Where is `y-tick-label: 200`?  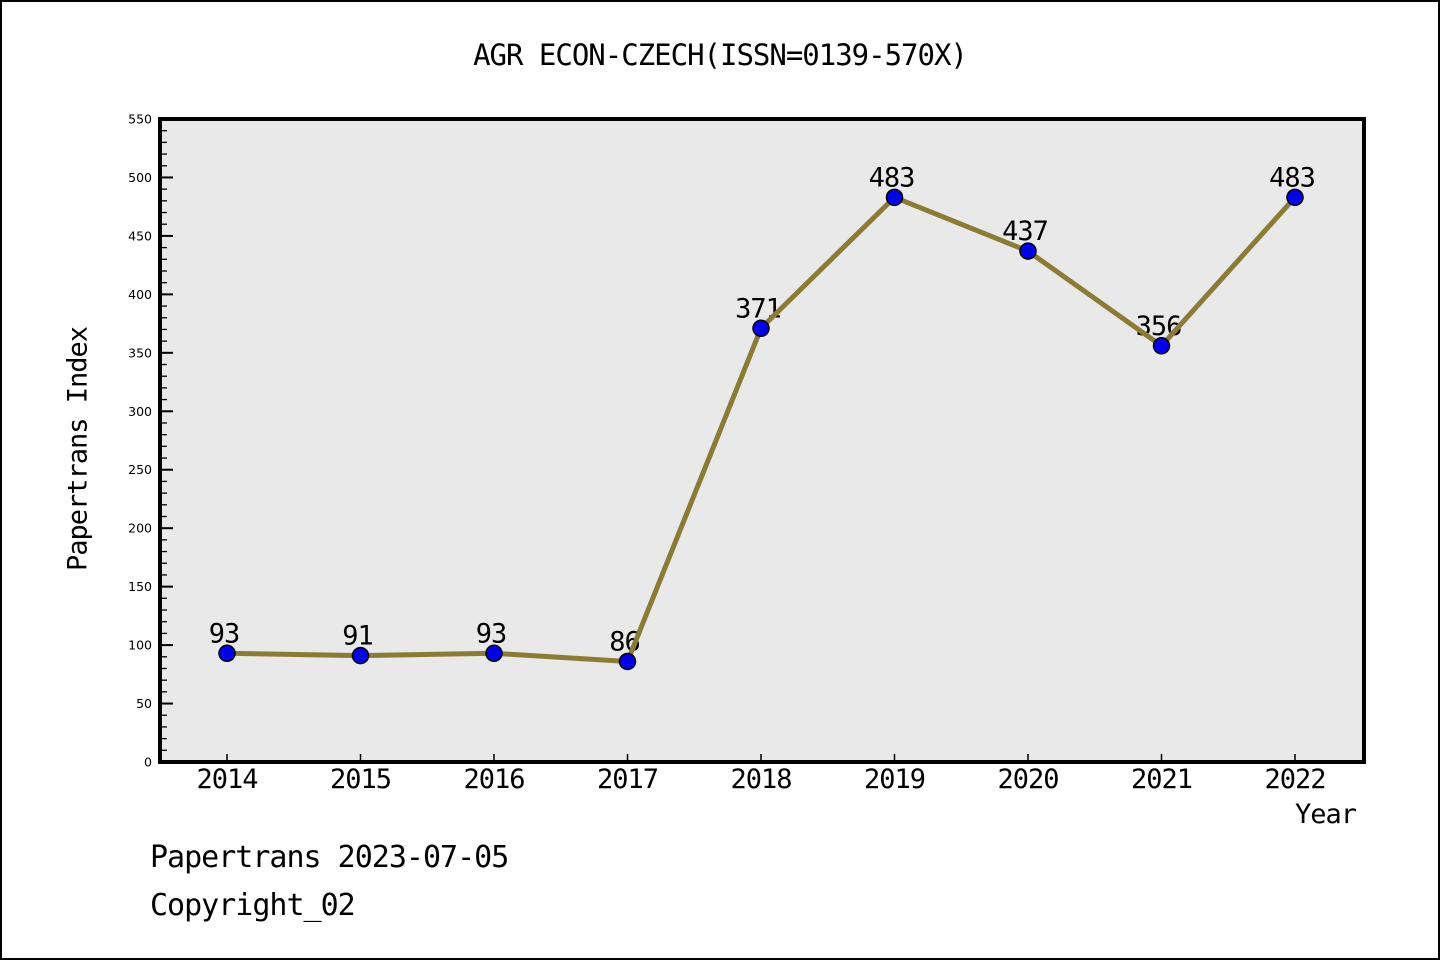
y-tick-label: 200 is located at coordinates (140, 528).